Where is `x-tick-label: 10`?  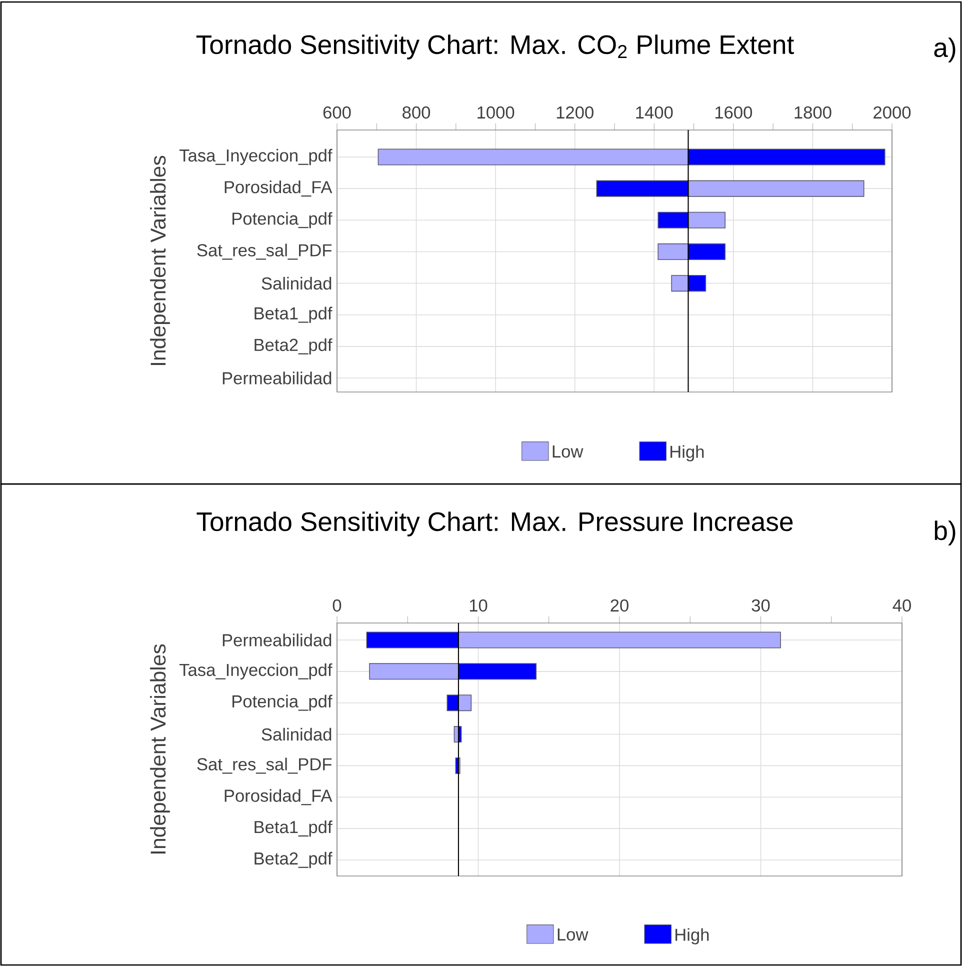 x-tick-label: 10 is located at coordinates (479, 605).